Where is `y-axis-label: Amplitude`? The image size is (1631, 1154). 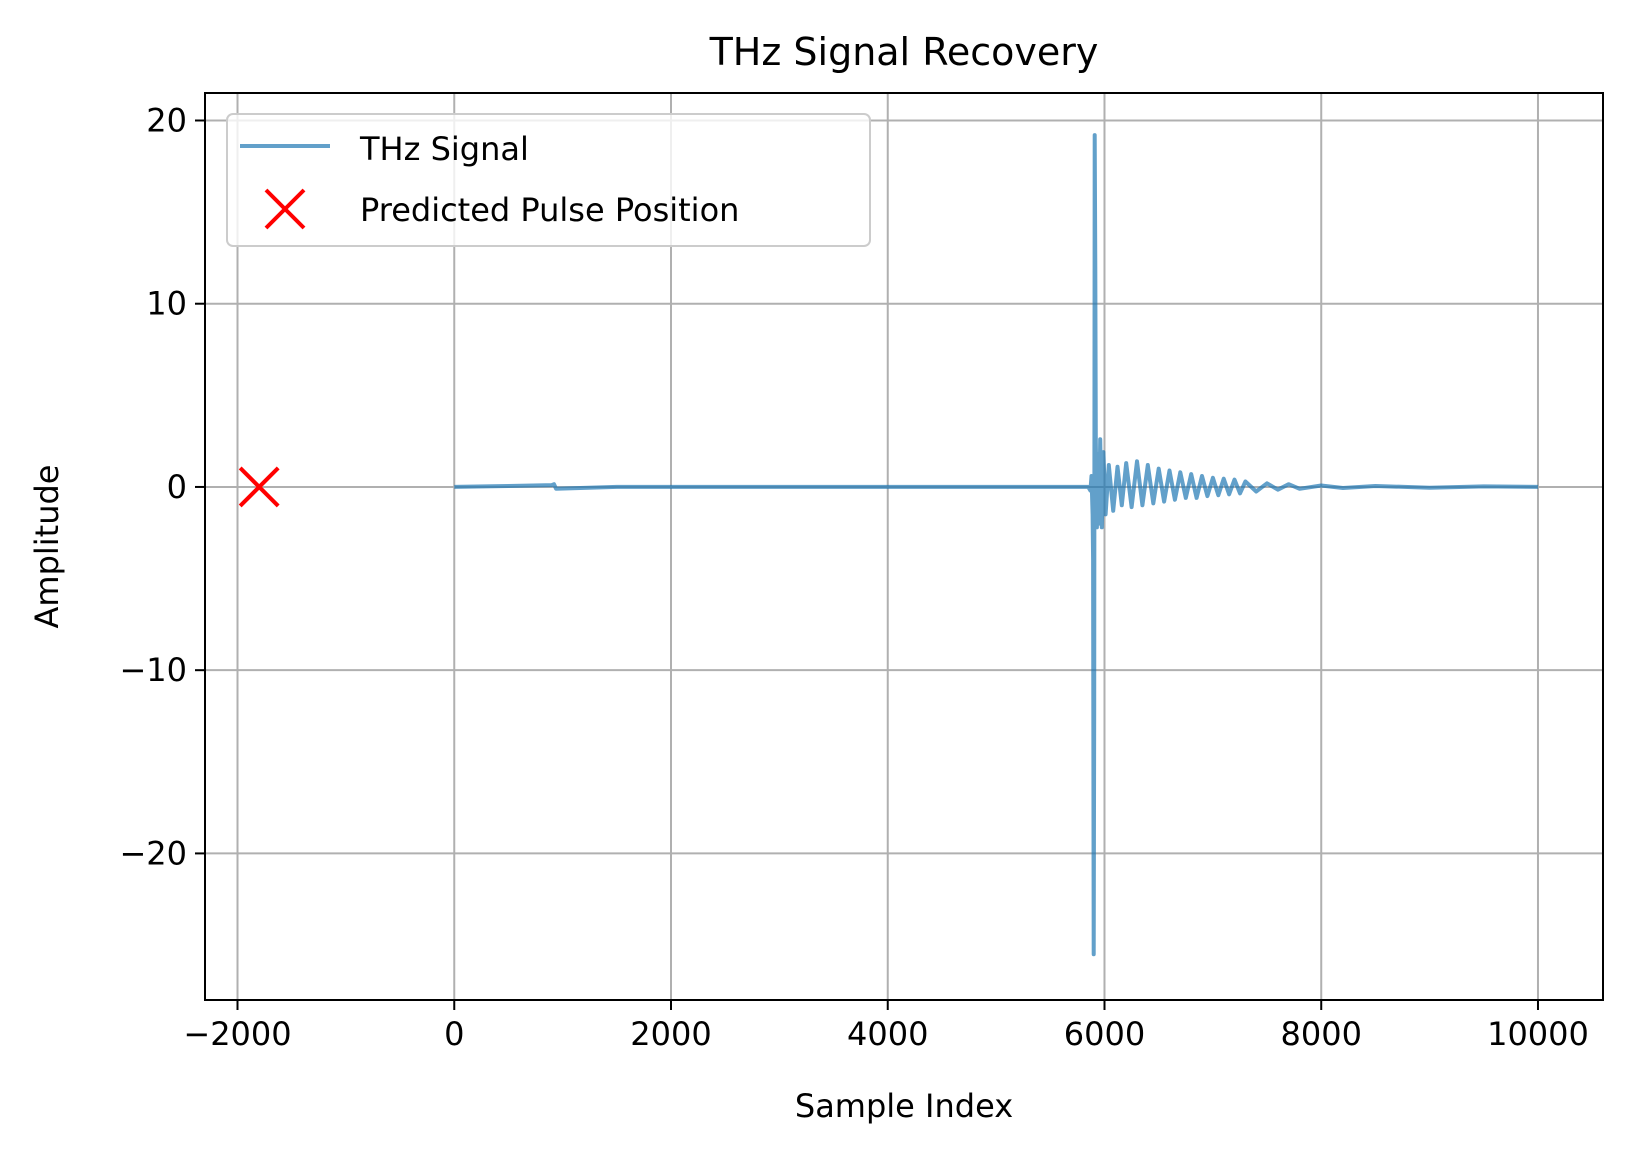
y-axis-label: Amplitude is located at coordinates (47, 547).